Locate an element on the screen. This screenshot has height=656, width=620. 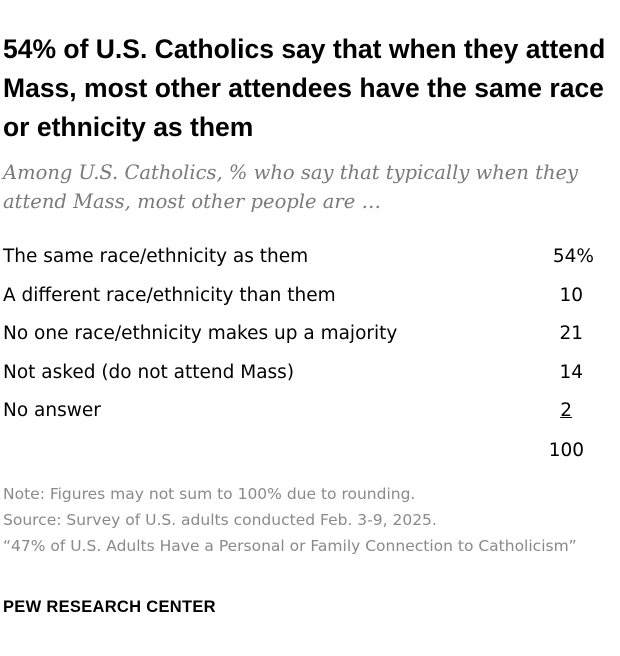
row-value: 14 is located at coordinates (571, 372).